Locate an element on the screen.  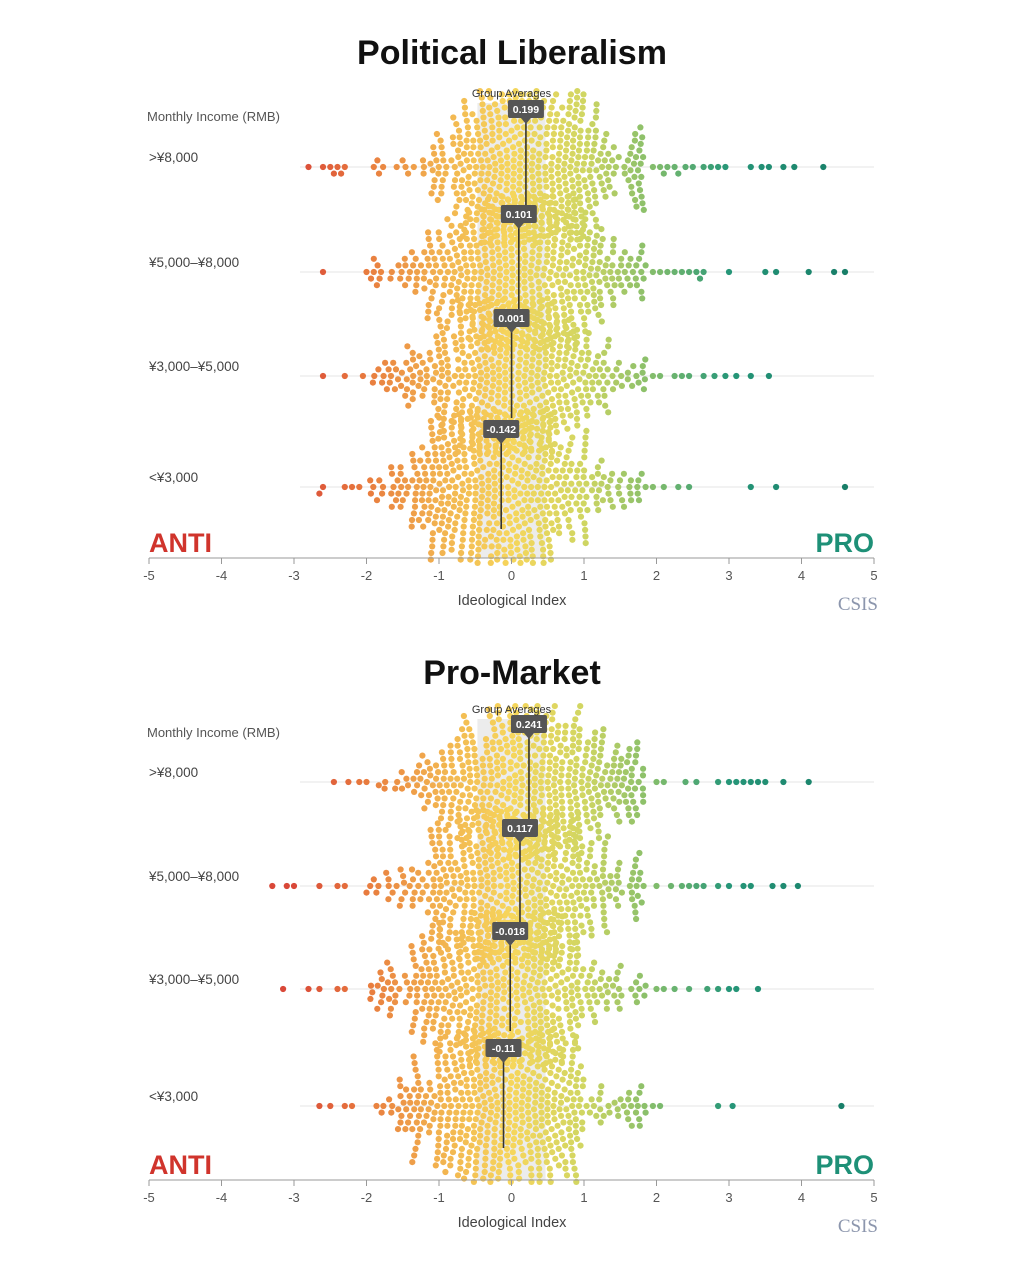
group-average-value: 0.199 is located at coordinates (526, 110).